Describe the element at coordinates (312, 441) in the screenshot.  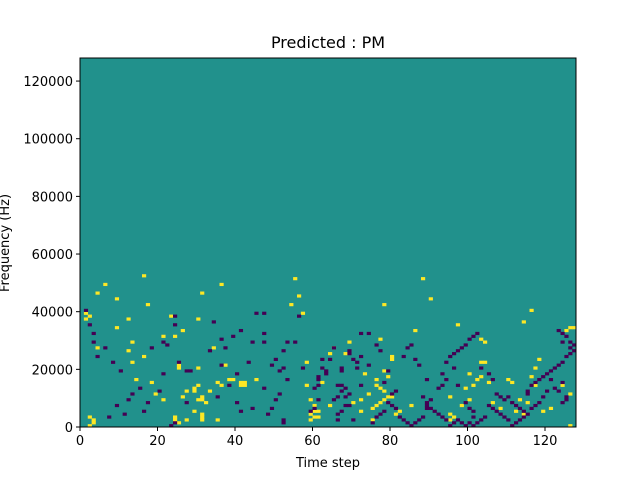
I see `x-tick-label: 60` at that location.